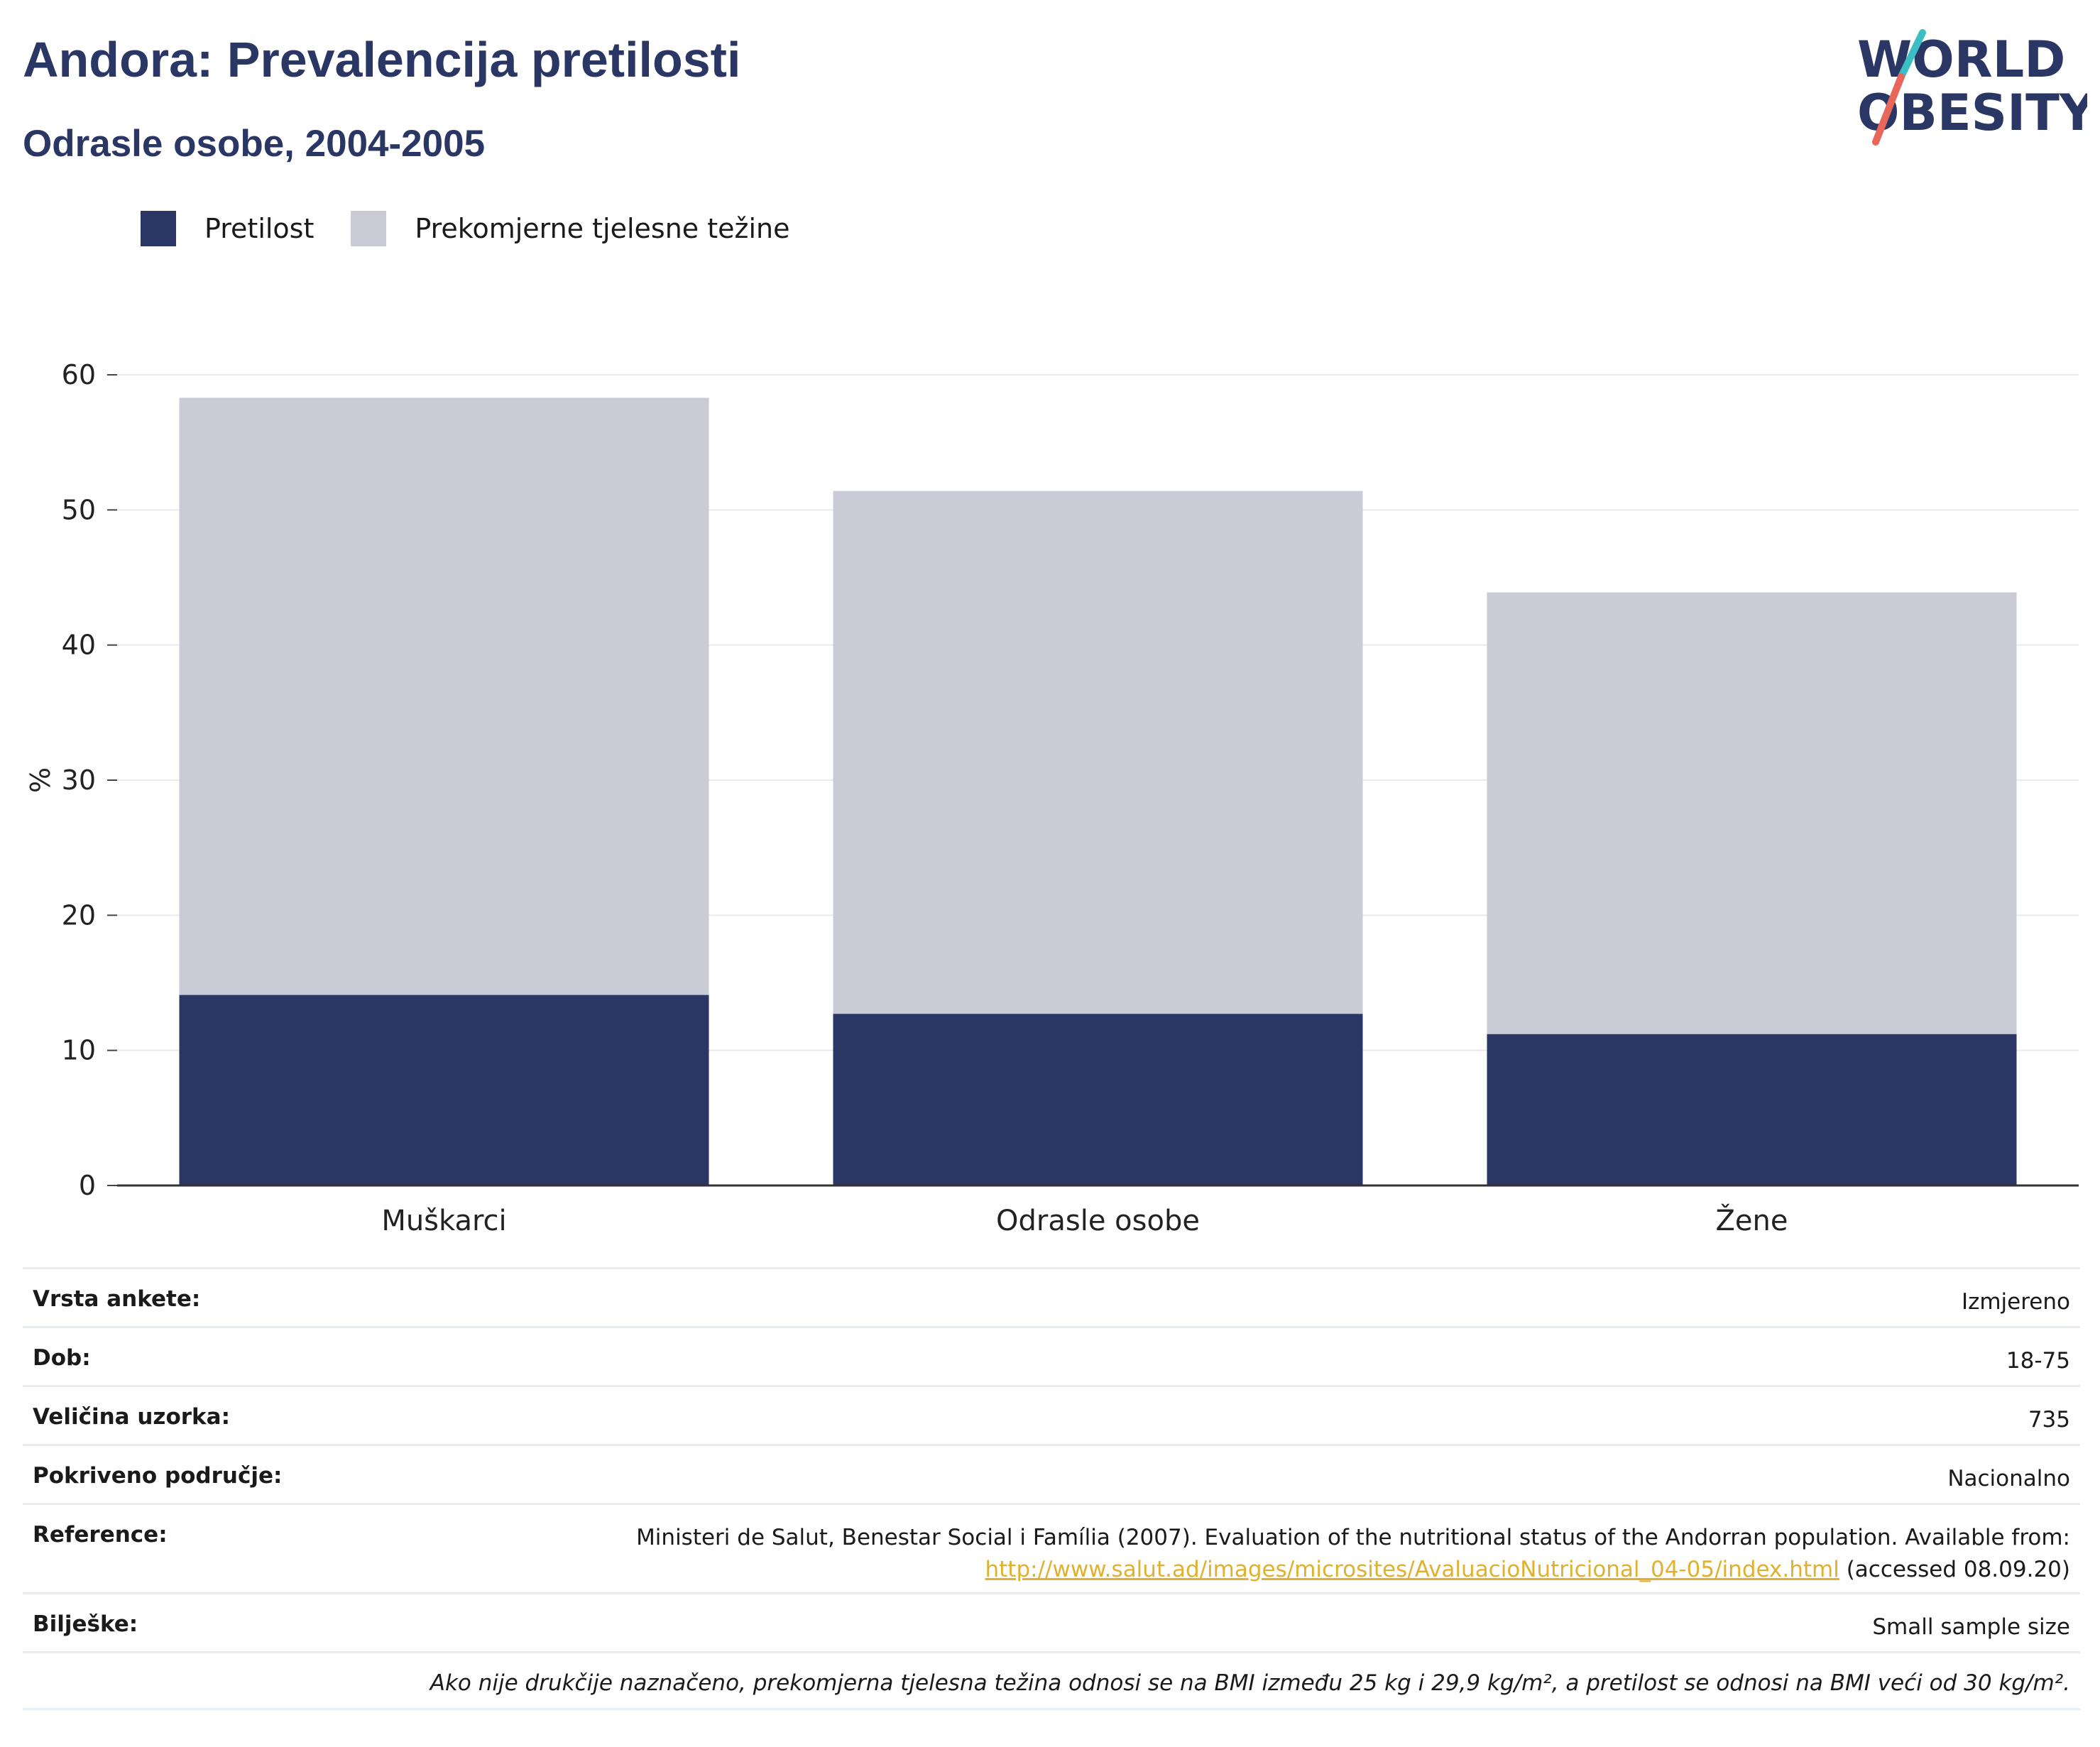 The width and height of the screenshot is (2100, 1747). I want to click on legend: Pretilost Prekomjerne tjelesne težine, so click(484, 228).